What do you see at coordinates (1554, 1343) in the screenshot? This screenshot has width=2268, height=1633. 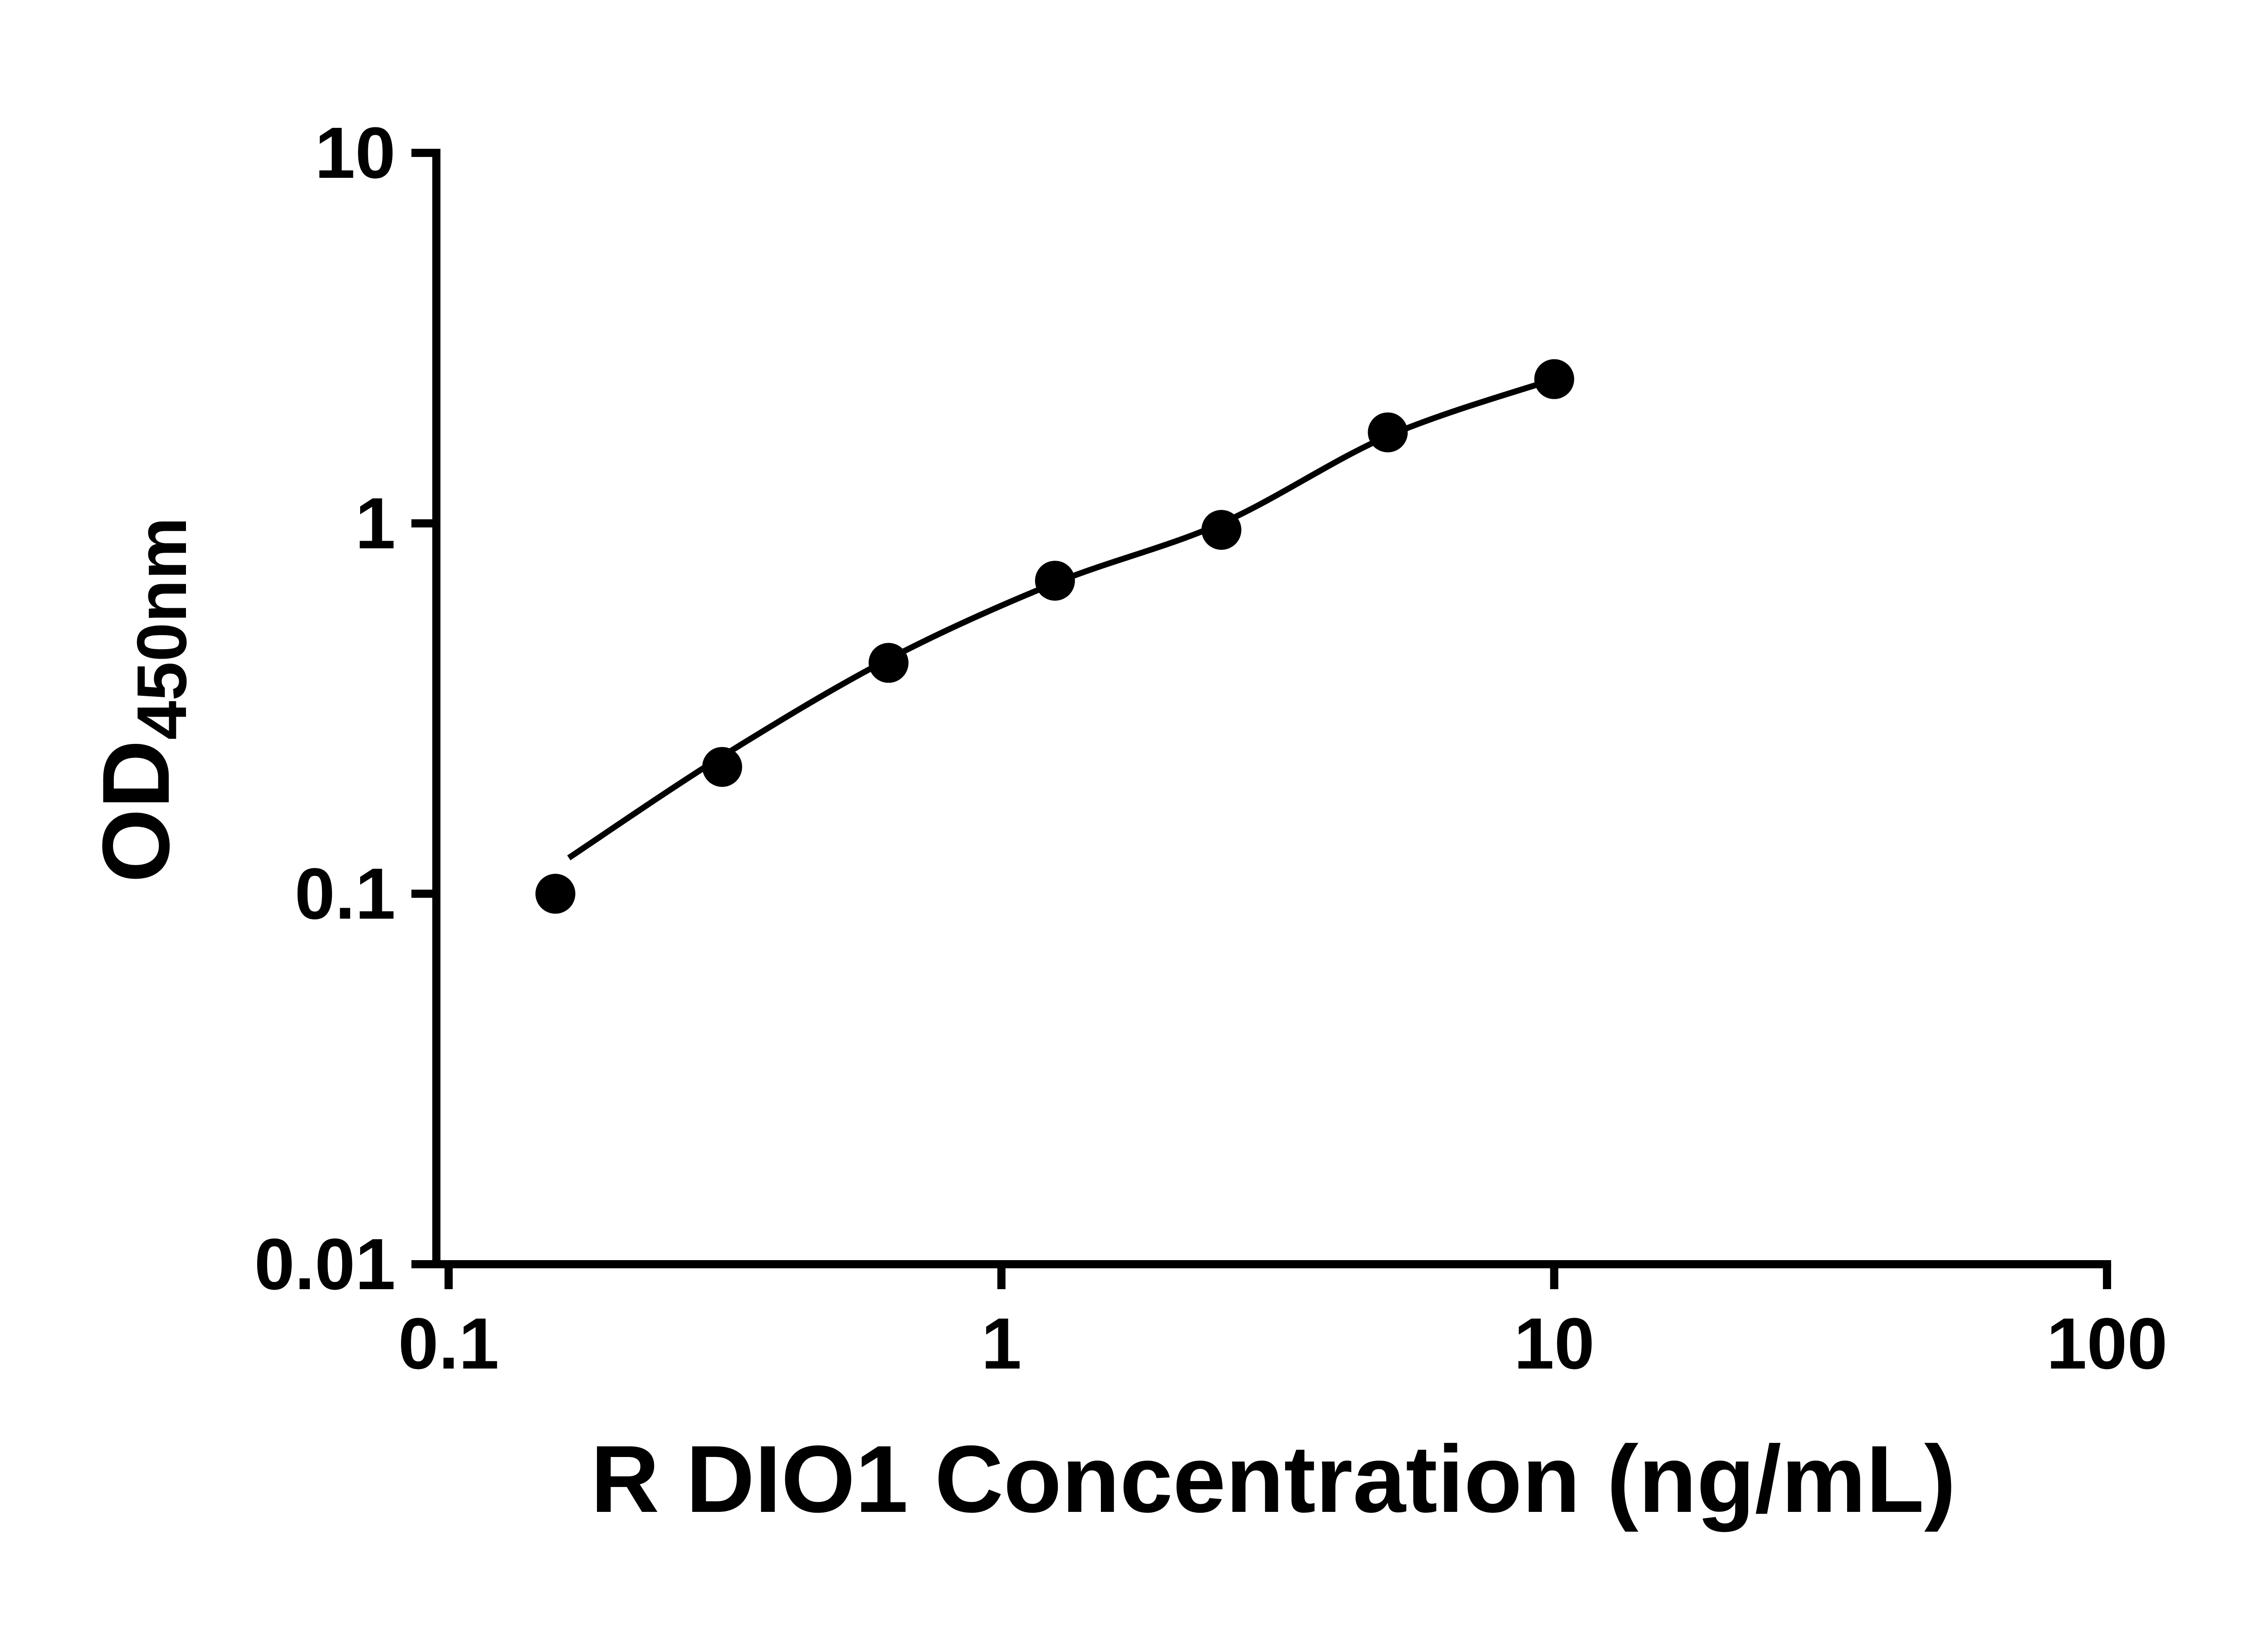 I see `x-tick-label: 10` at bounding box center [1554, 1343].